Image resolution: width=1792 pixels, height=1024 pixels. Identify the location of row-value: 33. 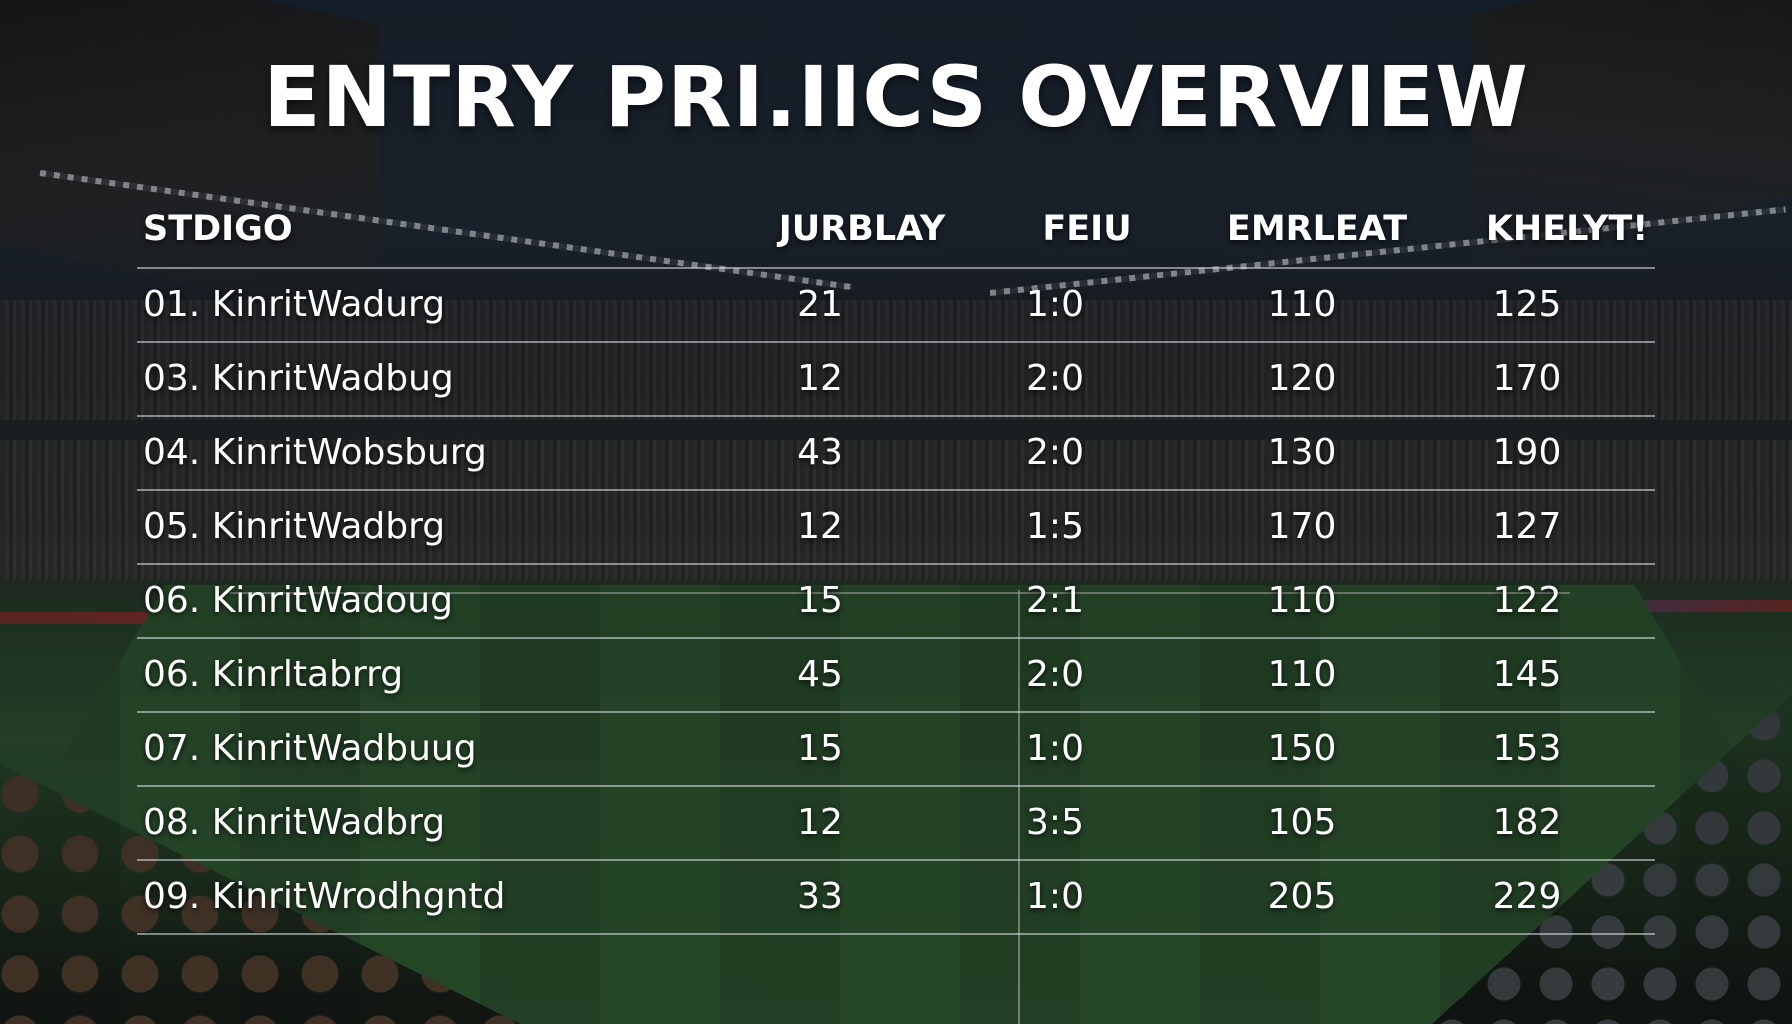
(820, 896).